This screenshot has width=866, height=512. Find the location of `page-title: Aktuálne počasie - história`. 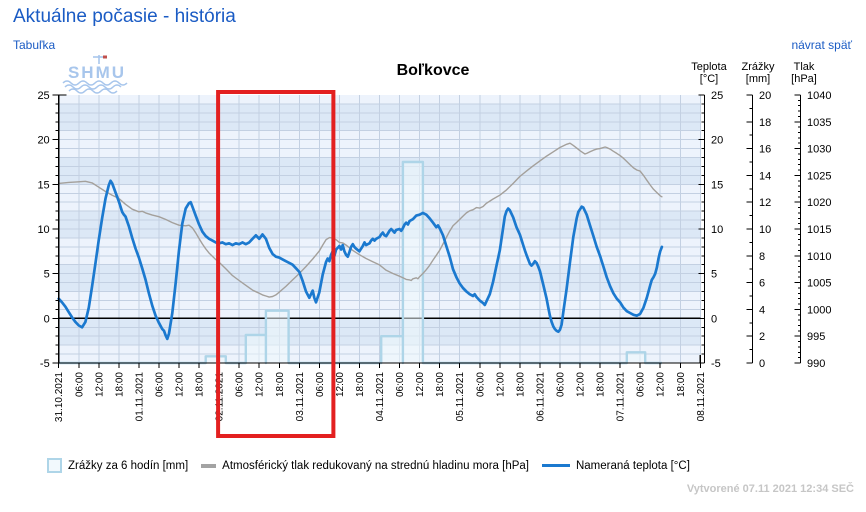

page-title: Aktuálne počasie - história is located at coordinates (124, 16).